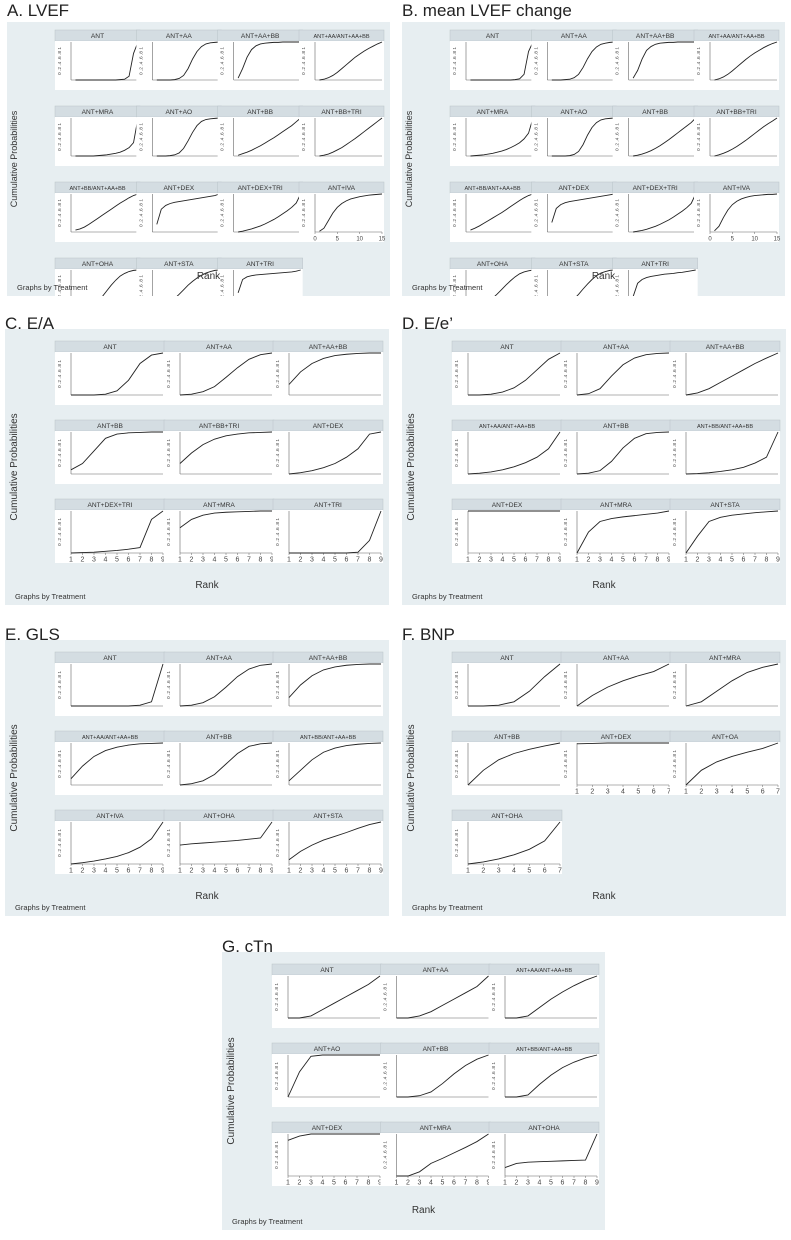 The image size is (791, 1240). Describe the element at coordinates (507, 737) in the screenshot. I see `subplot-name: ANT+BB` at that location.